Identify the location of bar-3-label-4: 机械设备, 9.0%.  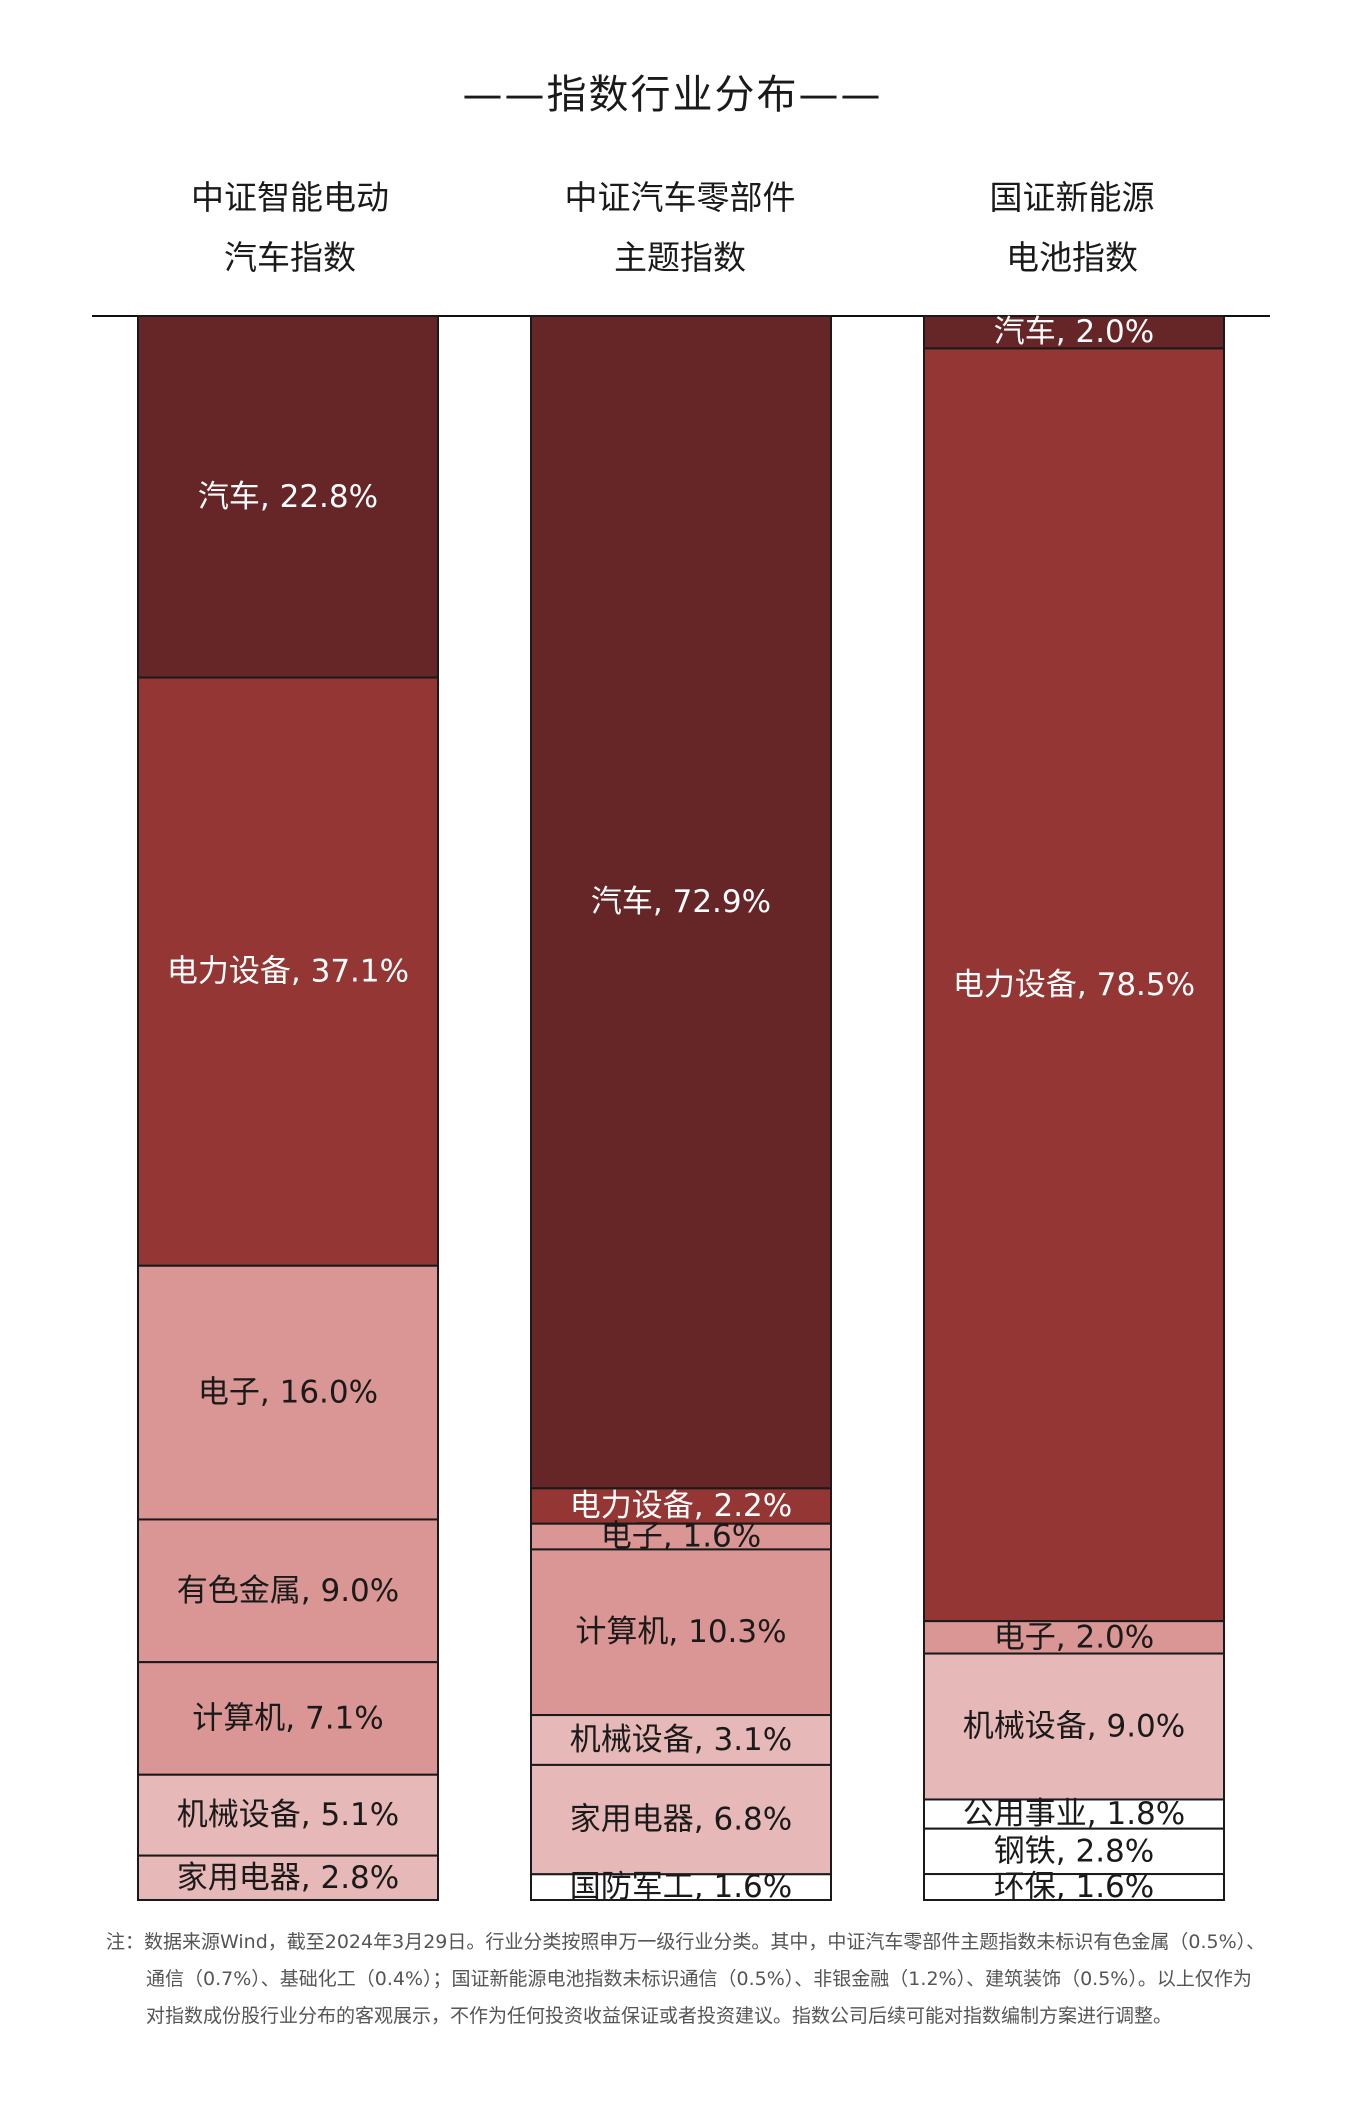
(1074, 1727).